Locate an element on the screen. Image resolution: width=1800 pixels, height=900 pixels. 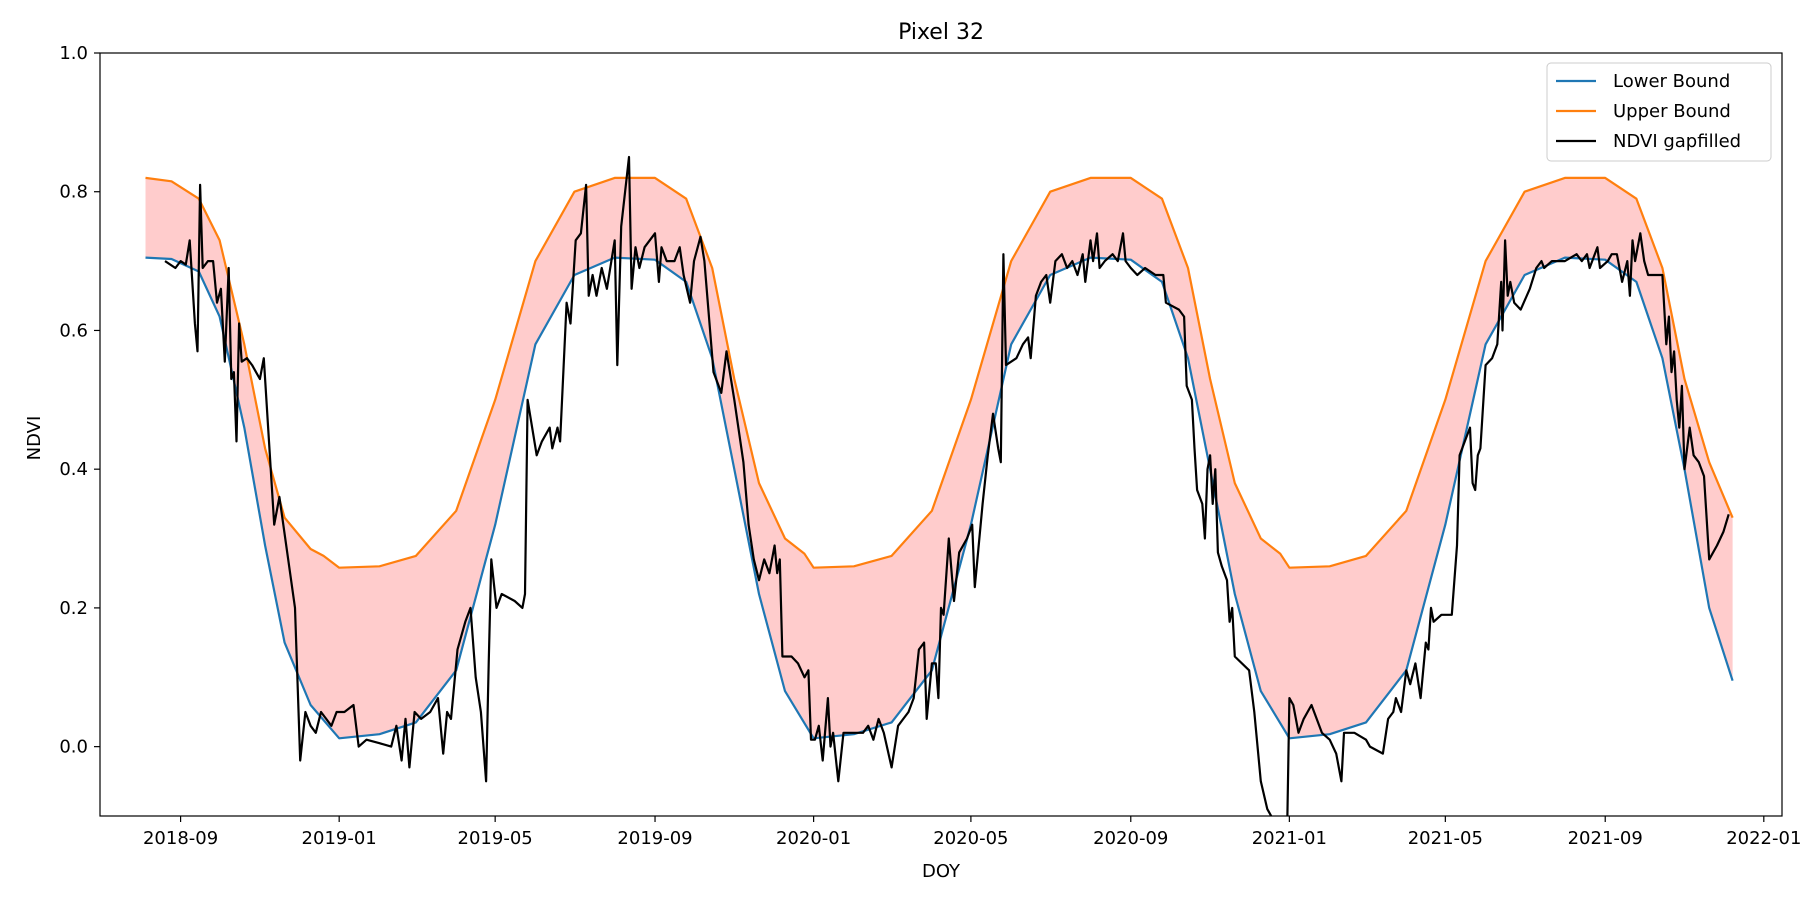
y-tick-label: 0.4 is located at coordinates (73, 469).